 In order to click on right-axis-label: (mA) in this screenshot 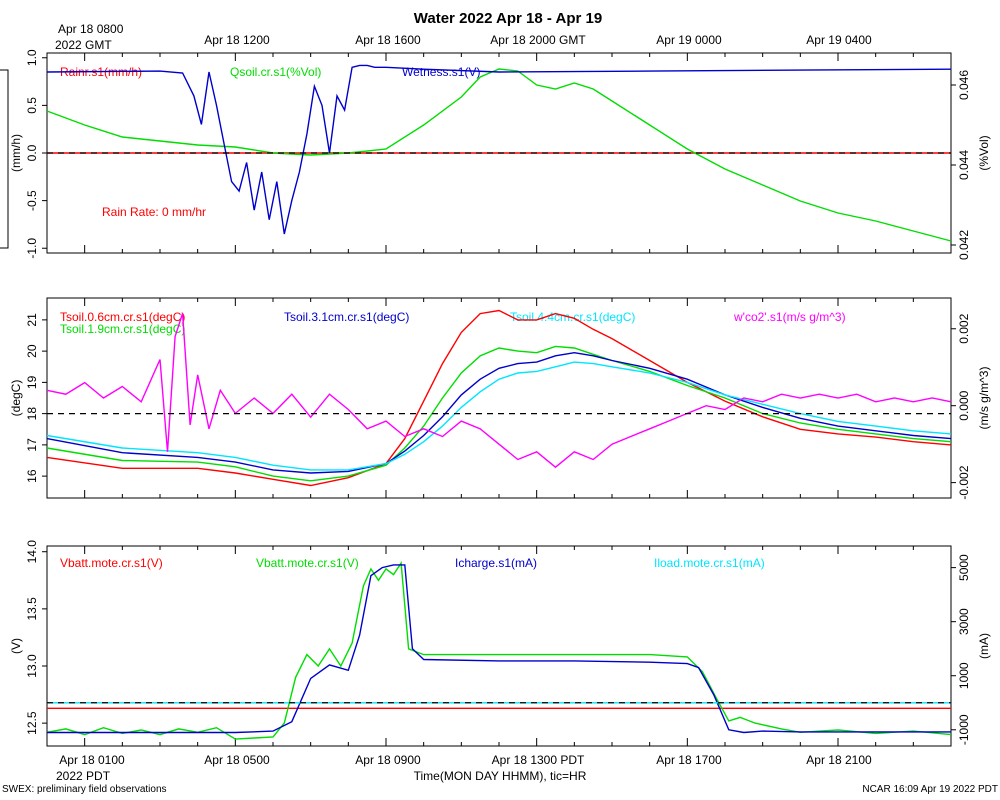, I will do `click(984, 646)`.